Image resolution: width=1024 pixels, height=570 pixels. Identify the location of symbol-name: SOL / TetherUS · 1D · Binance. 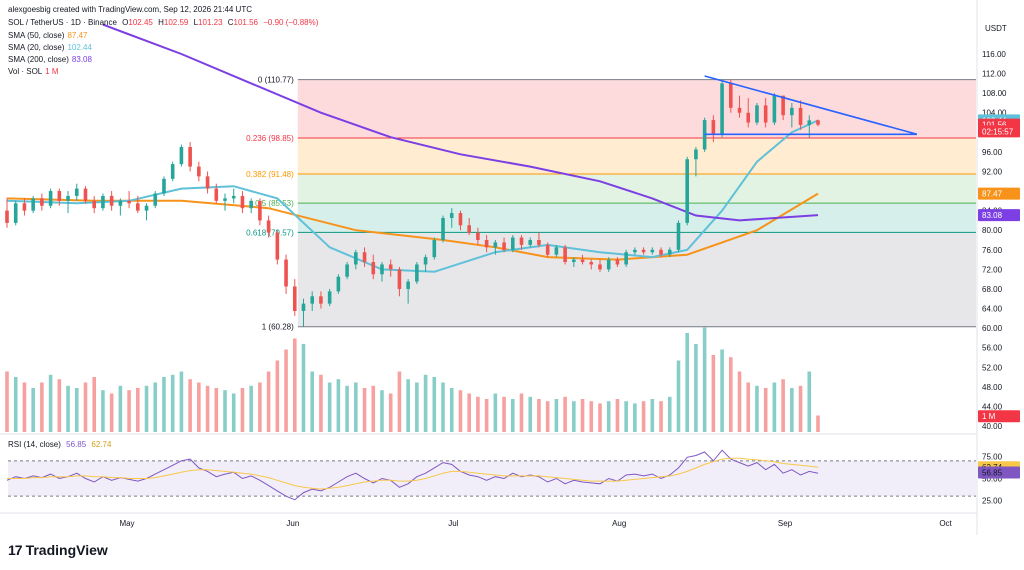
(62, 22).